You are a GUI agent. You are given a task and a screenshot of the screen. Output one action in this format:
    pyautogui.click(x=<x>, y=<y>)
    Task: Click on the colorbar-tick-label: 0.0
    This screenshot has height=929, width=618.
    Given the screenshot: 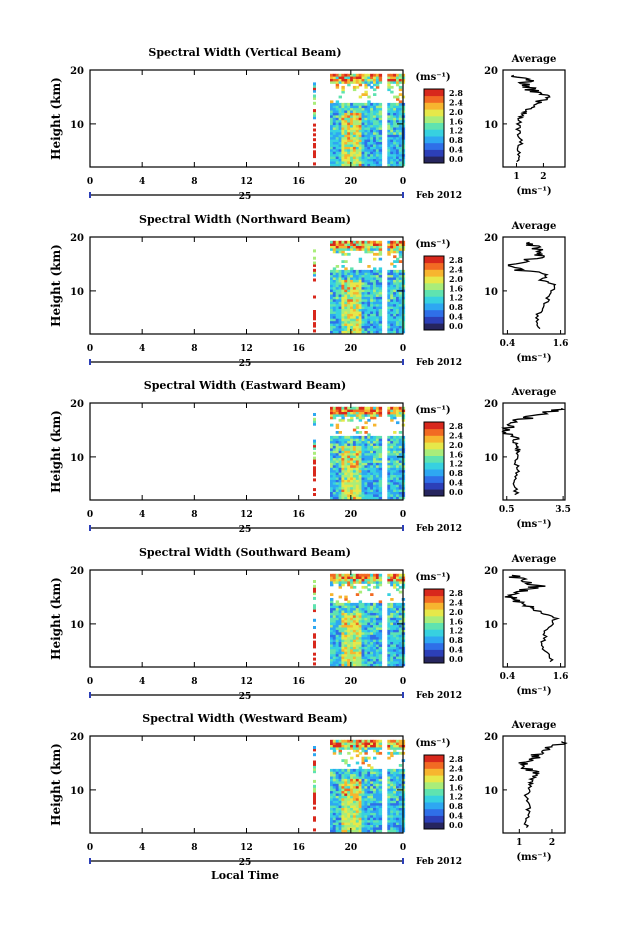 What is the action you would take?
    pyautogui.click(x=456, y=492)
    